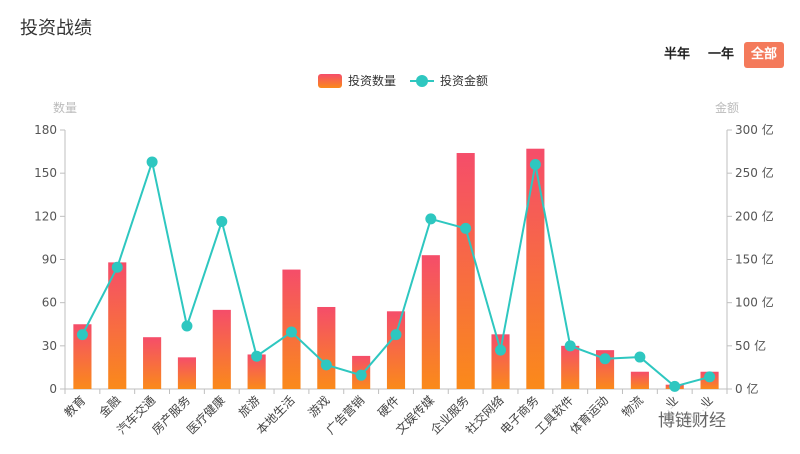 This screenshot has width=800, height=454. Describe the element at coordinates (152, 162) in the screenshot. I see `amount-point-汽车交通` at that location.